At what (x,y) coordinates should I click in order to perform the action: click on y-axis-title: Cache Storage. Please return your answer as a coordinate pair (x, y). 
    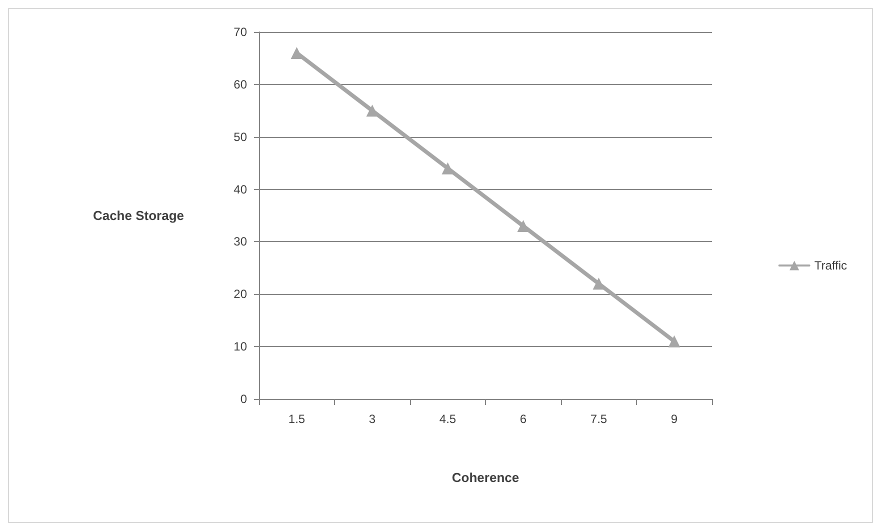
    Looking at the image, I should click on (138, 215).